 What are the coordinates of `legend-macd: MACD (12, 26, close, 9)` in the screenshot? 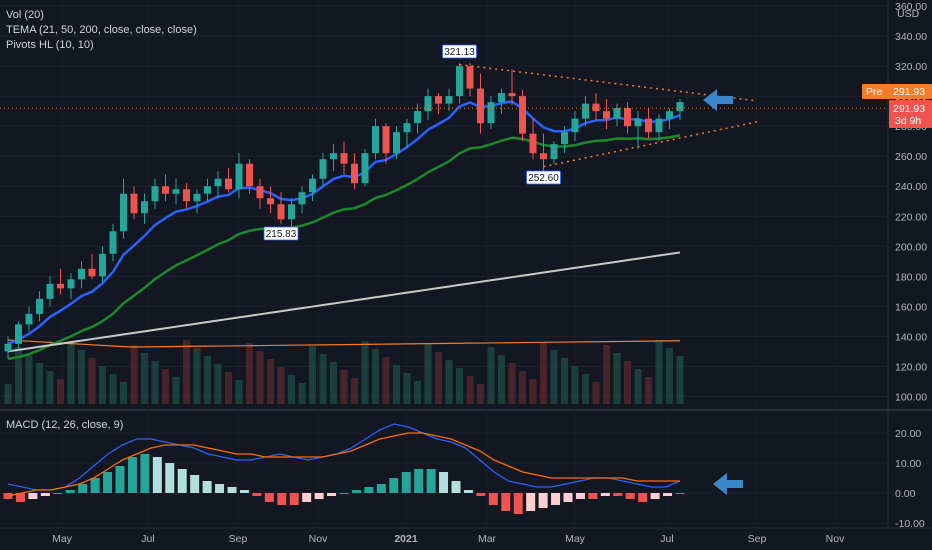 It's located at (65, 425).